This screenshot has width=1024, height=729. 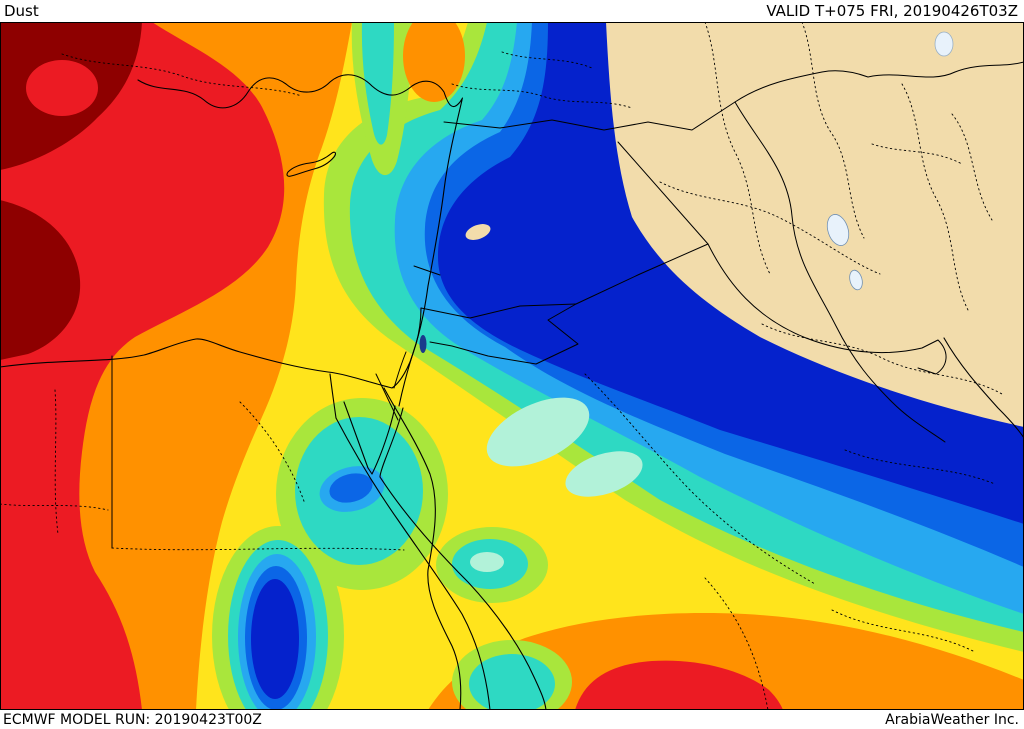 What do you see at coordinates (512, 682) in the screenshot?
I see `se-cyan-patch` at bounding box center [512, 682].